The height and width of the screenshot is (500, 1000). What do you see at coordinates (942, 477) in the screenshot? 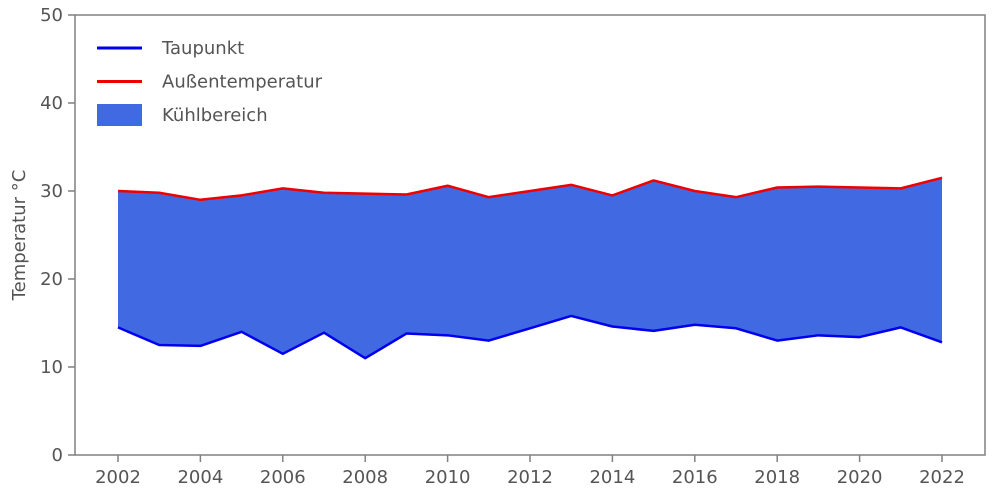
I see `x-tick-label: 2022` at bounding box center [942, 477].